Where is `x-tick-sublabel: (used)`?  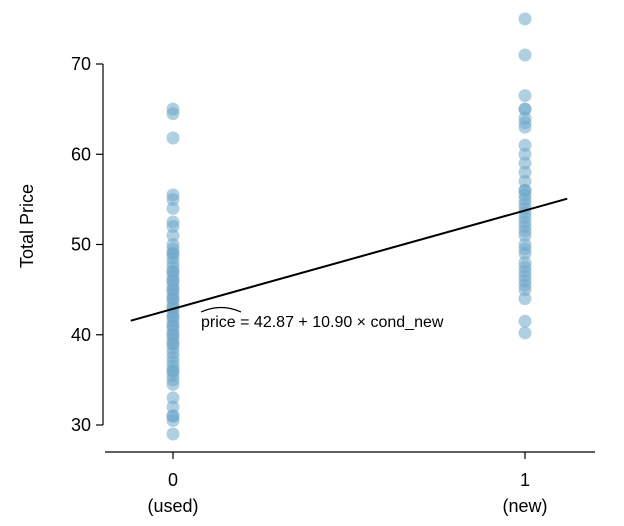 x-tick-sublabel: (used) is located at coordinates (172, 506).